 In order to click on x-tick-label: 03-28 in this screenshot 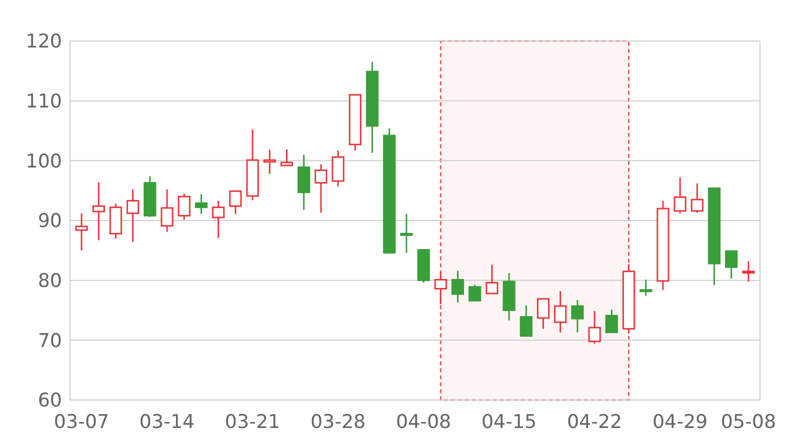, I will do `click(338, 422)`.